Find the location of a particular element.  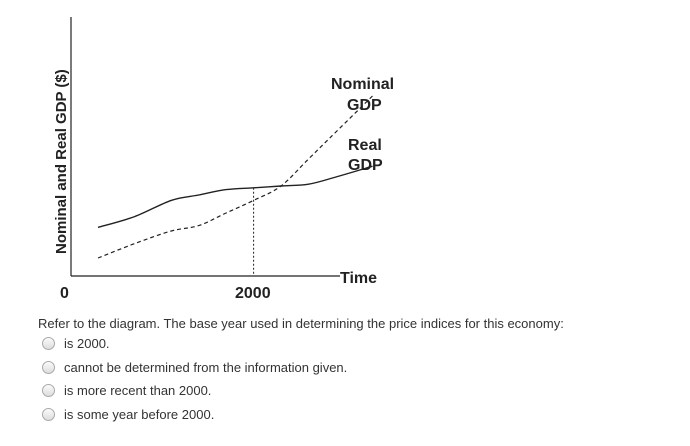

nominal-gdp-label-line1: Nominal is located at coordinates (362, 84).